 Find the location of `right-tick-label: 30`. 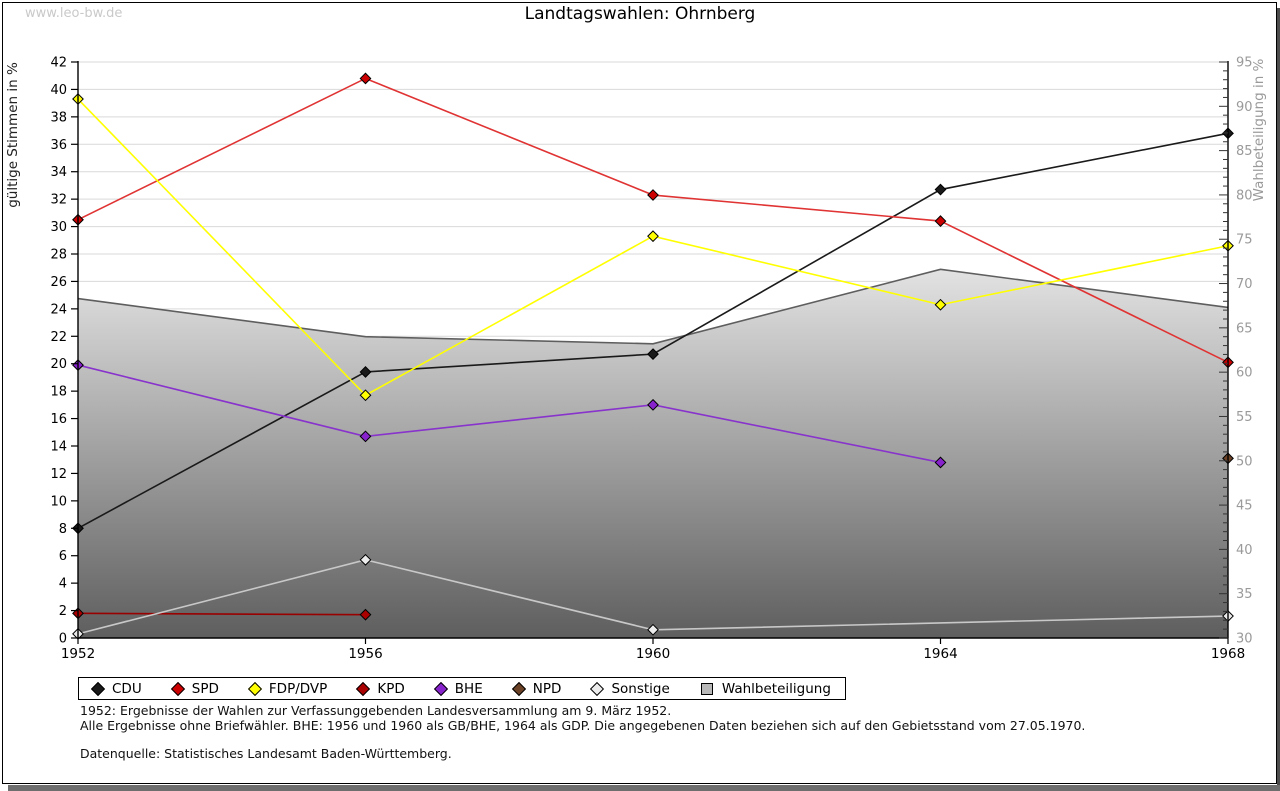

right-tick-label: 30 is located at coordinates (1244, 639).